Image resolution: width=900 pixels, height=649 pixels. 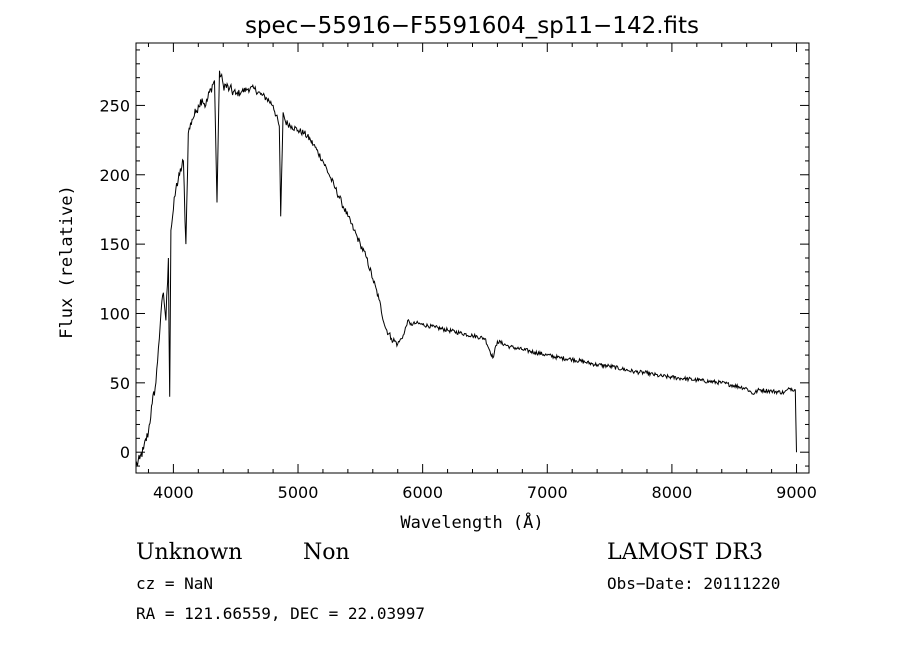 What do you see at coordinates (472, 26) in the screenshot?
I see `chart-title: spec−55916−F5591604_sp11−142.fits` at bounding box center [472, 26].